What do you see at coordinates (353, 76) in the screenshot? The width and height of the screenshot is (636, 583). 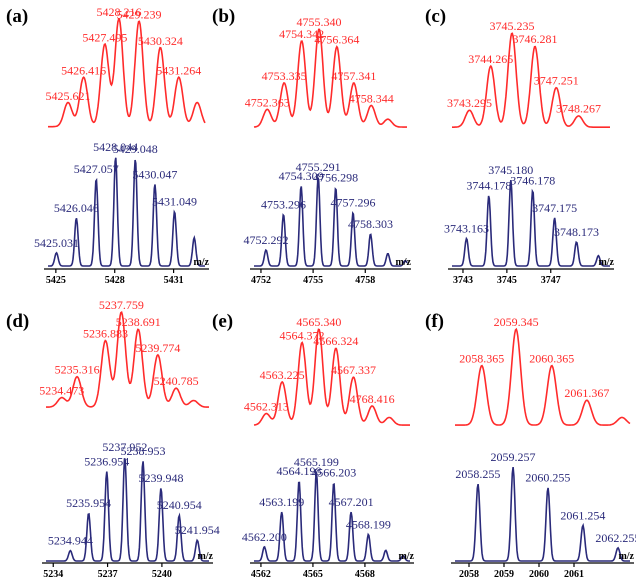 I see `exp-peak-label-b-5: 4757.341` at bounding box center [353, 76].